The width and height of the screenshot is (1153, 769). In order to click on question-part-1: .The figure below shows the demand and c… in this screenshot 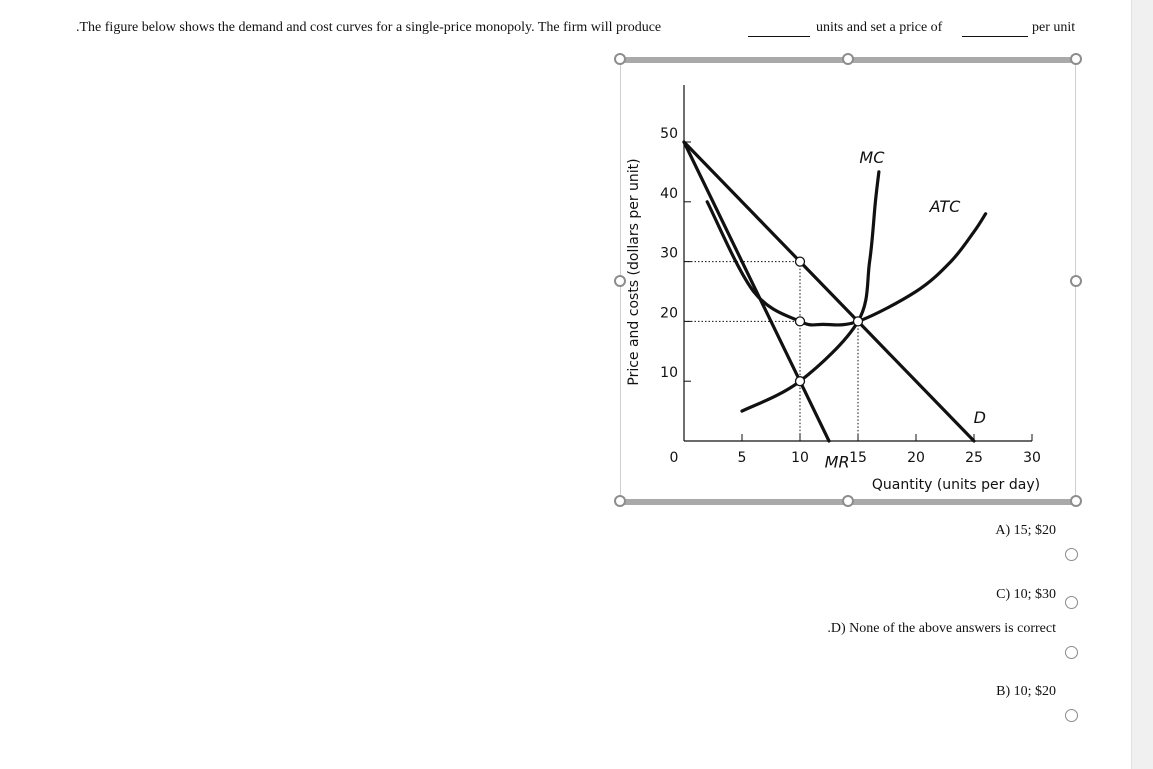, I will do `click(369, 27)`.